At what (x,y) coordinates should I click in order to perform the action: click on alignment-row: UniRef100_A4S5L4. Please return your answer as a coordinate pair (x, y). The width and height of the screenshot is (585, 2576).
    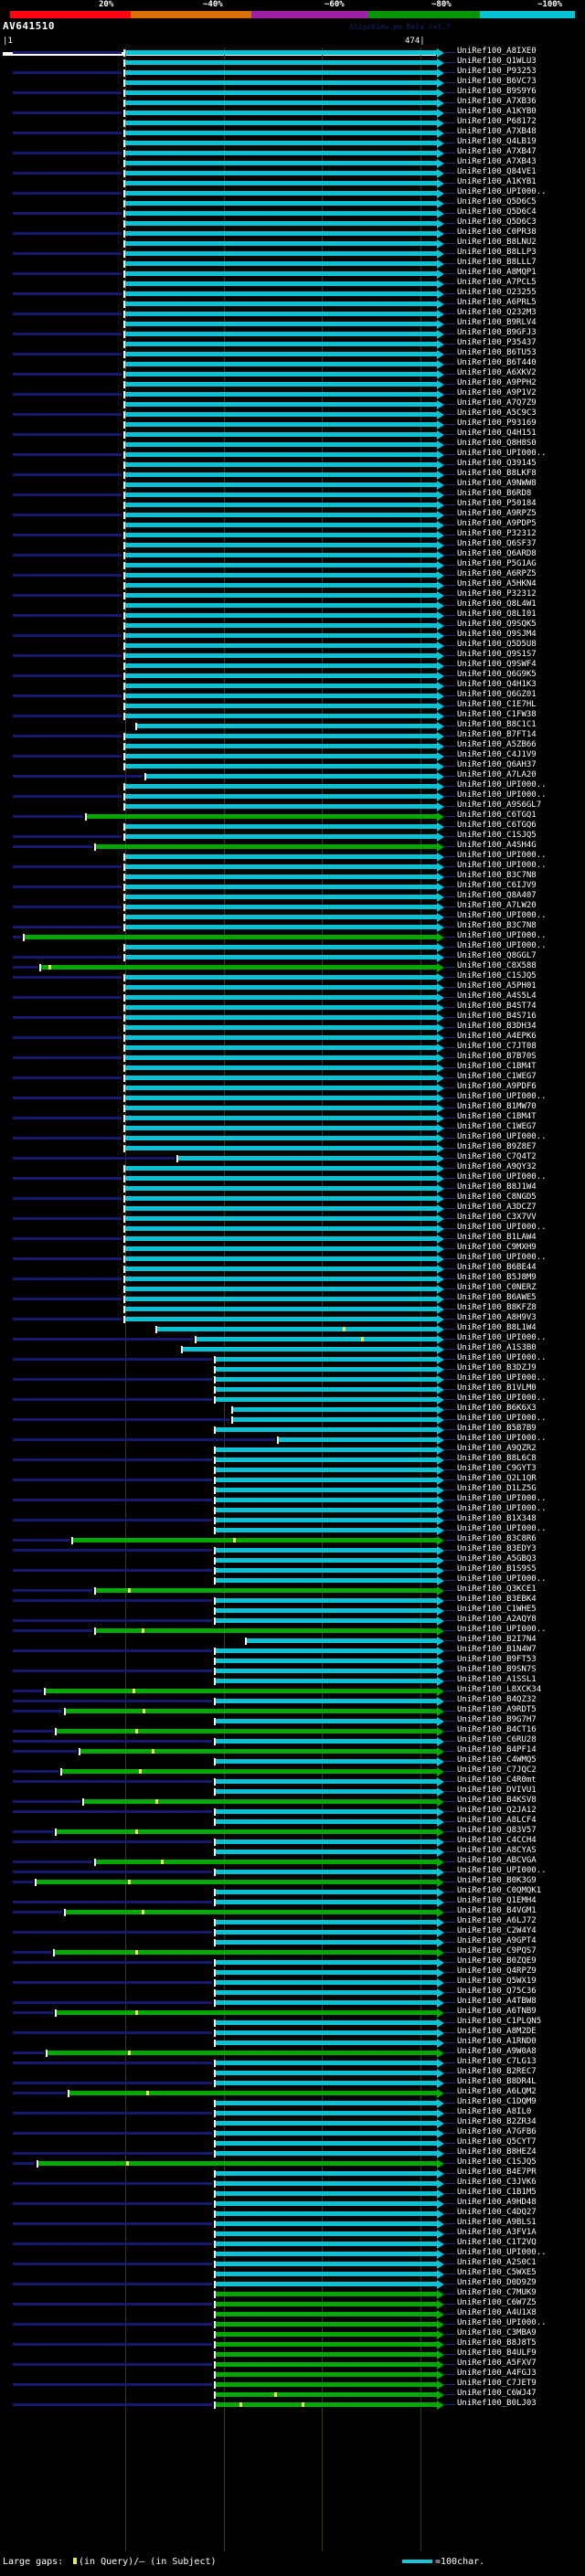
    Looking at the image, I should click on (293, 996).